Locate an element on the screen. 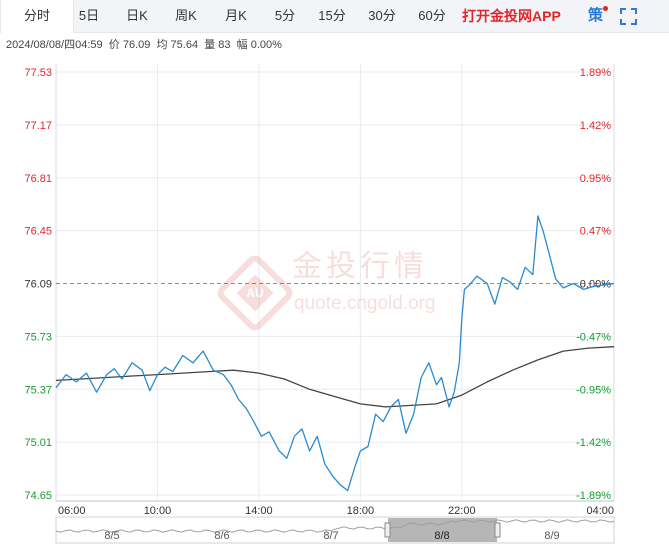 This screenshot has height=545, width=669. notification-dot is located at coordinates (605, 8).